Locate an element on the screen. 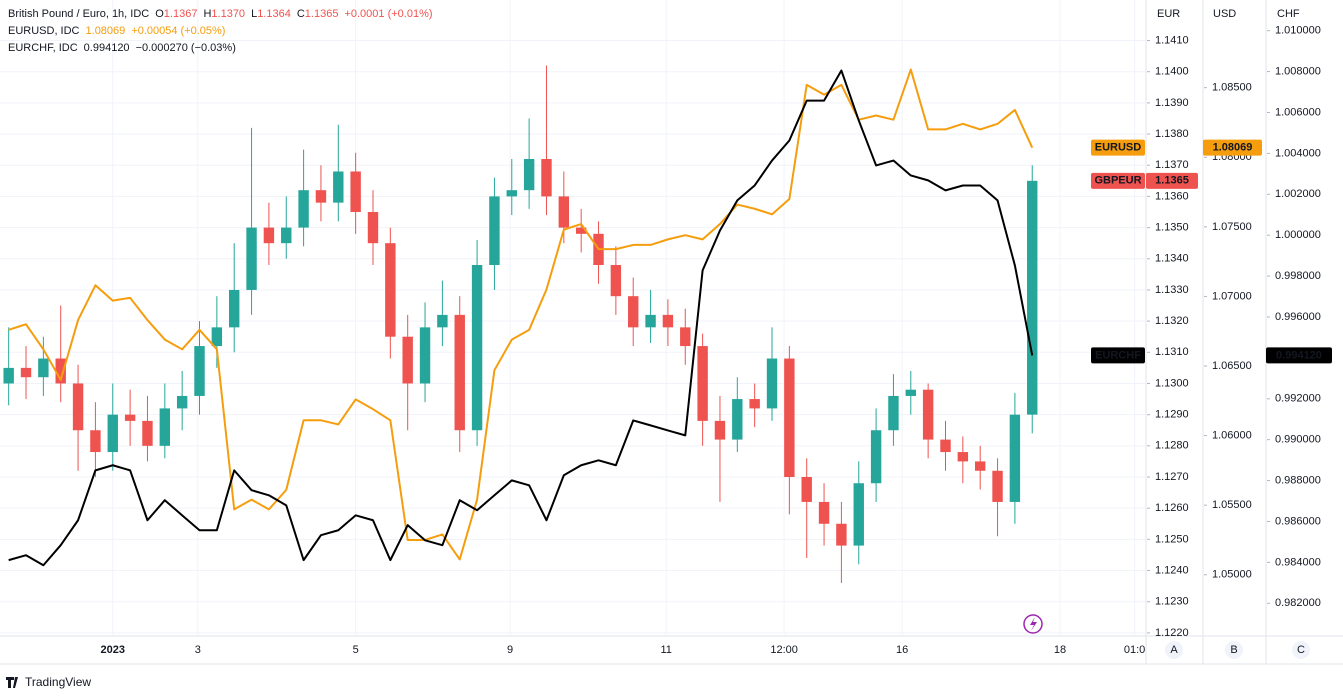  legend-key: C is located at coordinates (301, 14).